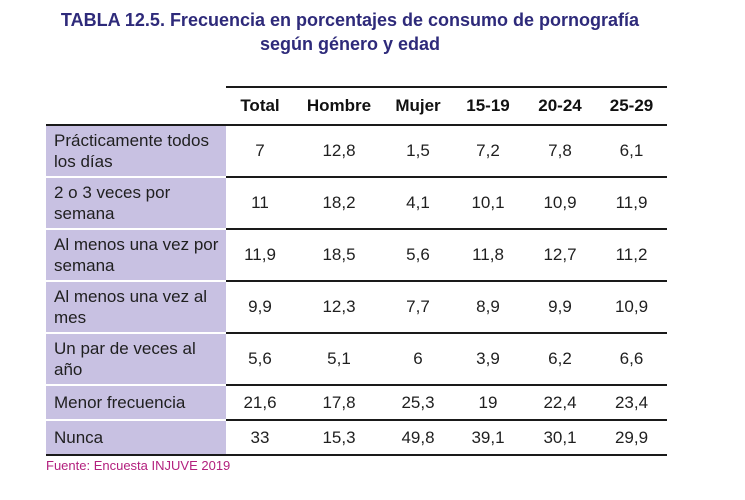  Describe the element at coordinates (560, 151) in the screenshot. I see `table-cell: 7,8` at that location.